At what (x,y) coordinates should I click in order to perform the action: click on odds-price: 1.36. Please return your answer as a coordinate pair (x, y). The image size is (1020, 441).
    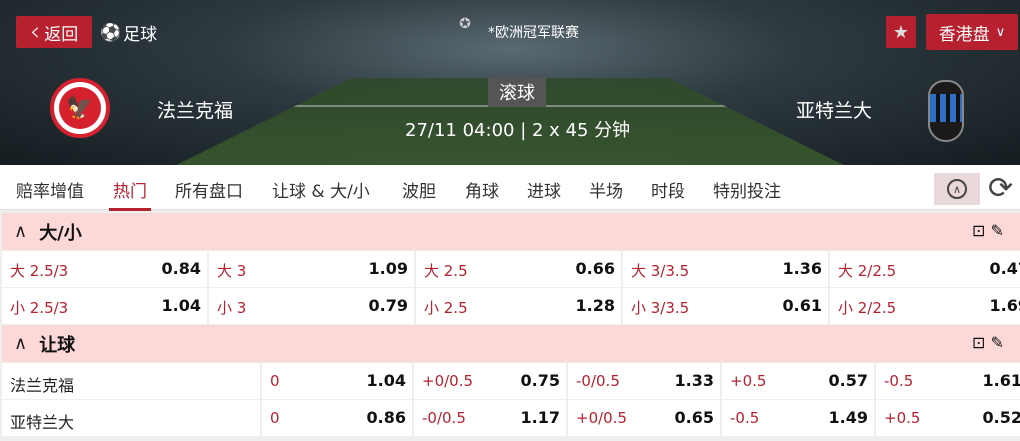
    Looking at the image, I should click on (802, 268).